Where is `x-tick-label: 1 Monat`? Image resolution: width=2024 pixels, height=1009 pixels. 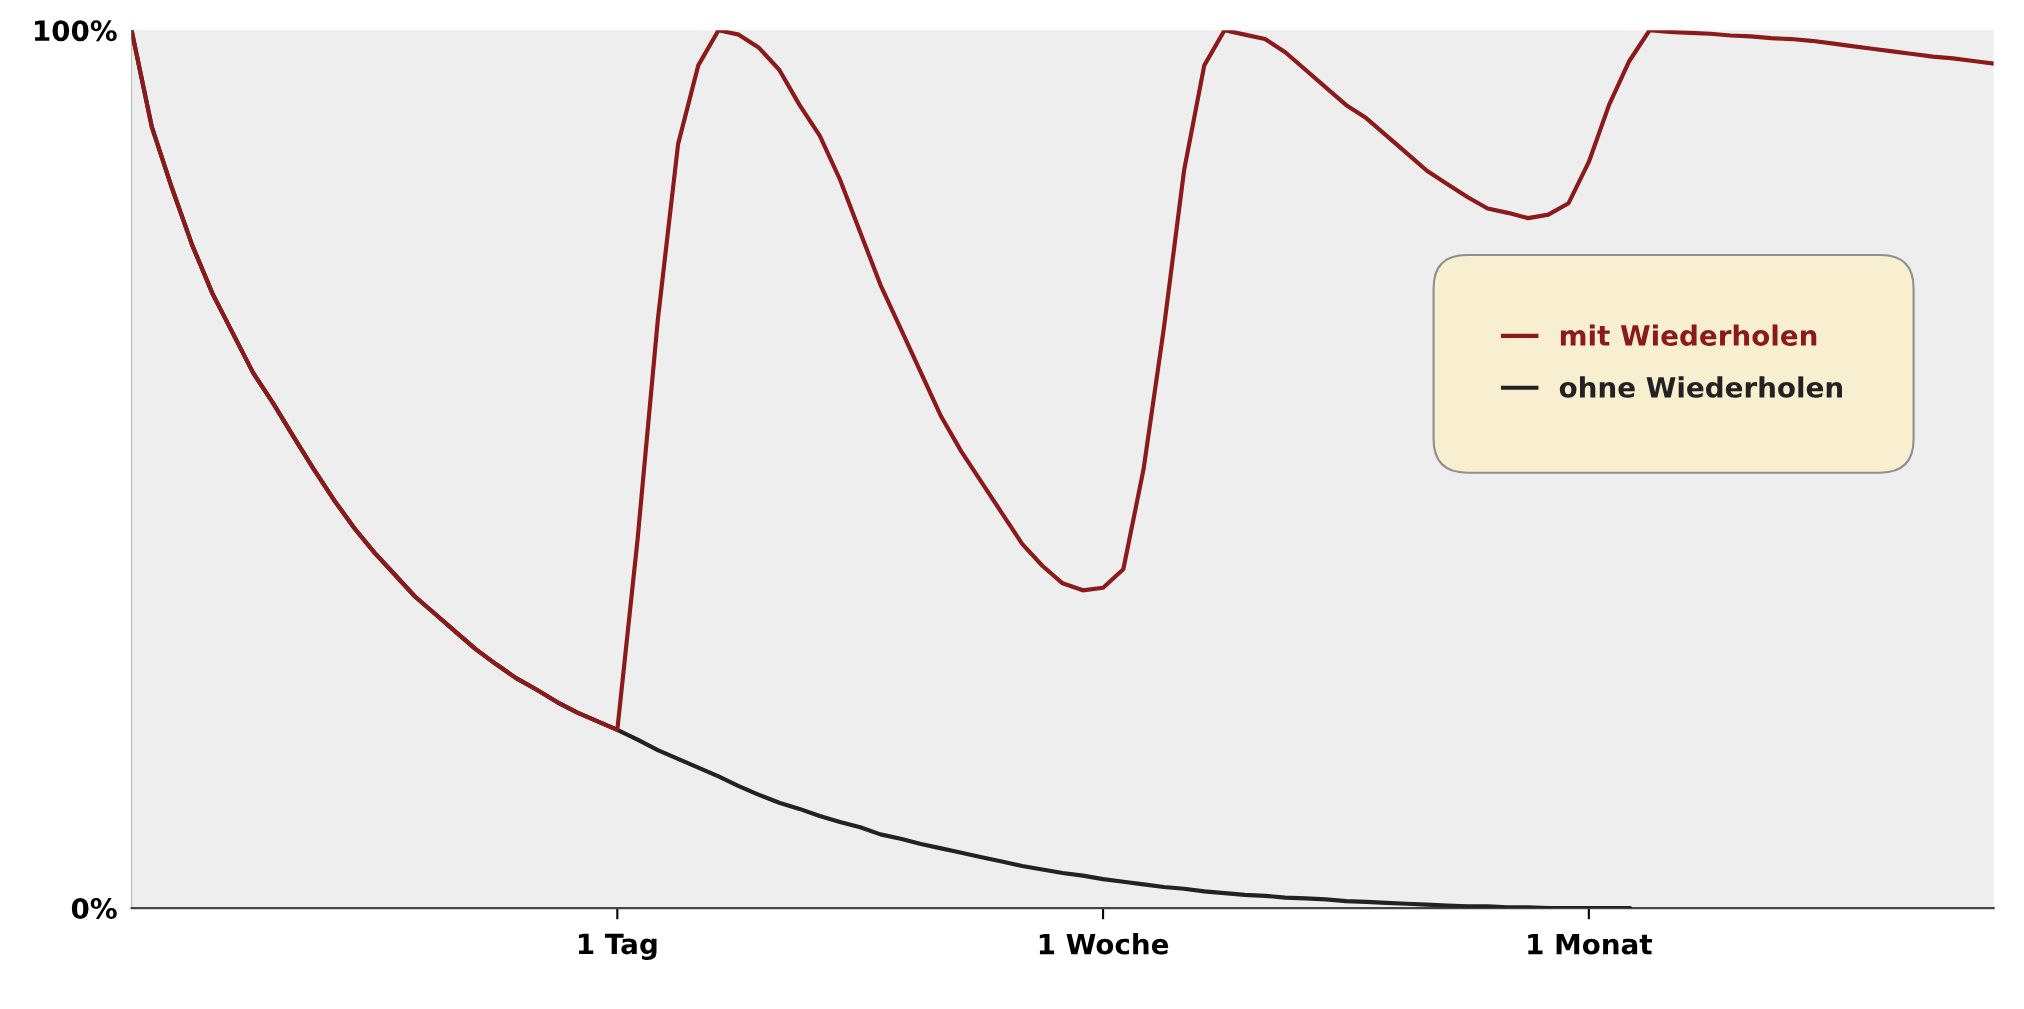 x-tick-label: 1 Monat is located at coordinates (1590, 944).